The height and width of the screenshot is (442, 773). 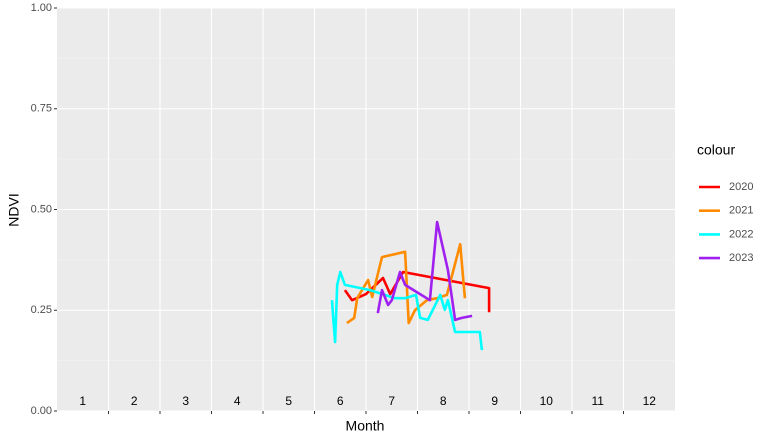 What do you see at coordinates (340, 401) in the screenshot?
I see `month-label: 6` at bounding box center [340, 401].